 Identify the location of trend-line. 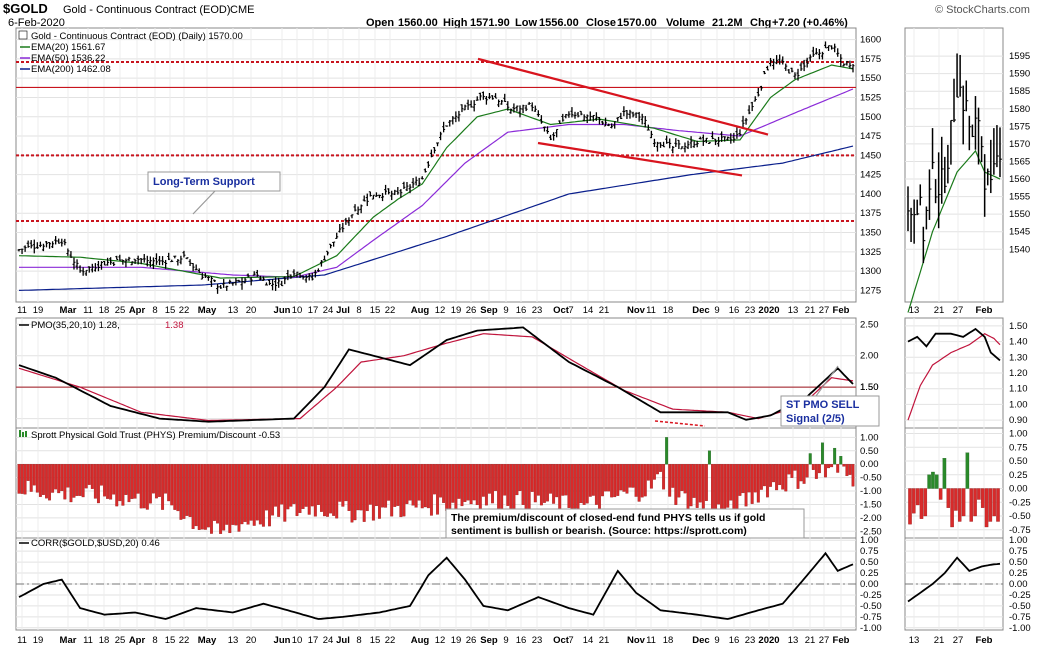
(623, 96).